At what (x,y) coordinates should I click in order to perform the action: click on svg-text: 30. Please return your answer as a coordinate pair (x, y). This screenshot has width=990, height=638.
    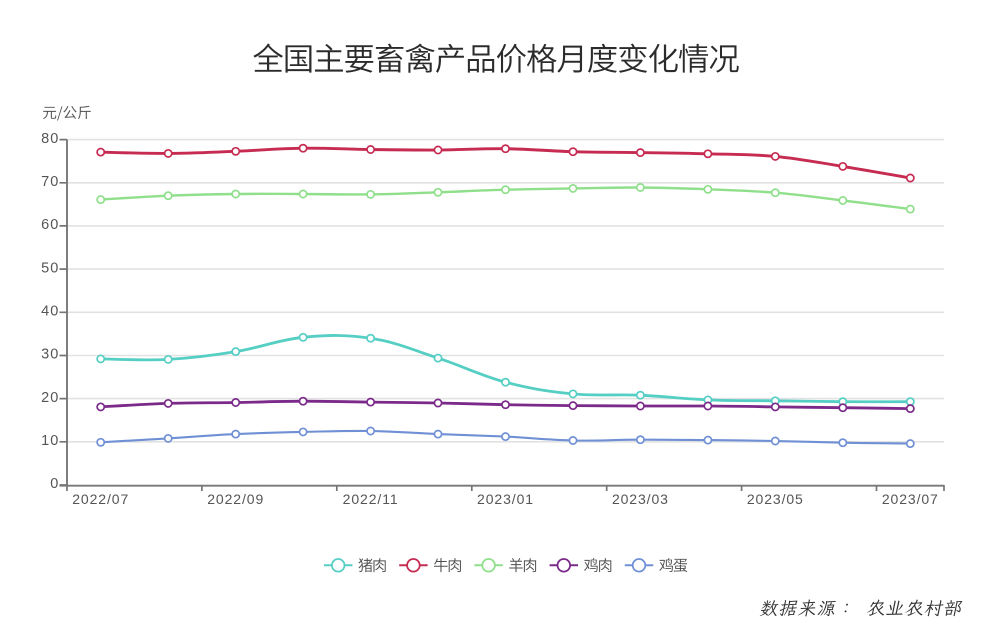
    Looking at the image, I should click on (50, 355).